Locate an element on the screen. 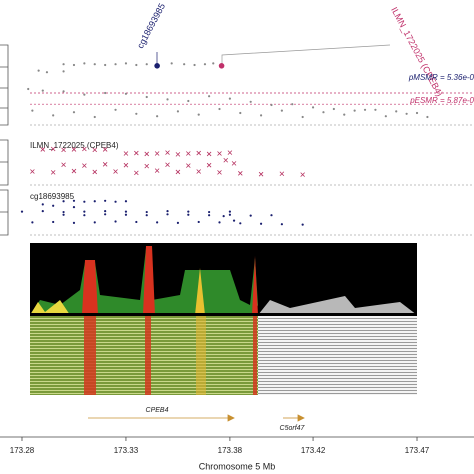  x-tick-label: 173.33 is located at coordinates (126, 450).